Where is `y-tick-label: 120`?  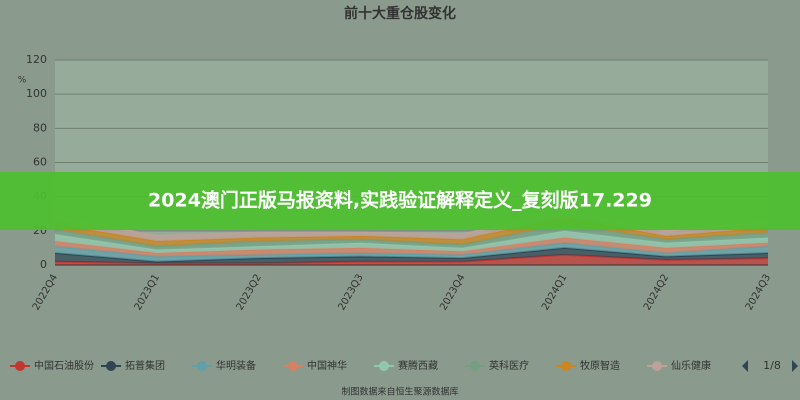
y-tick-label: 120 is located at coordinates (36, 59).